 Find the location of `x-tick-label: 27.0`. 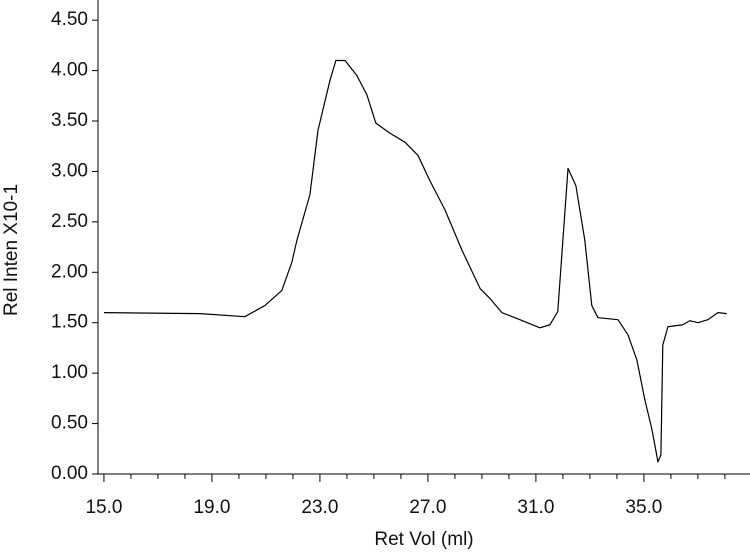

x-tick-label: 27.0 is located at coordinates (427, 507).